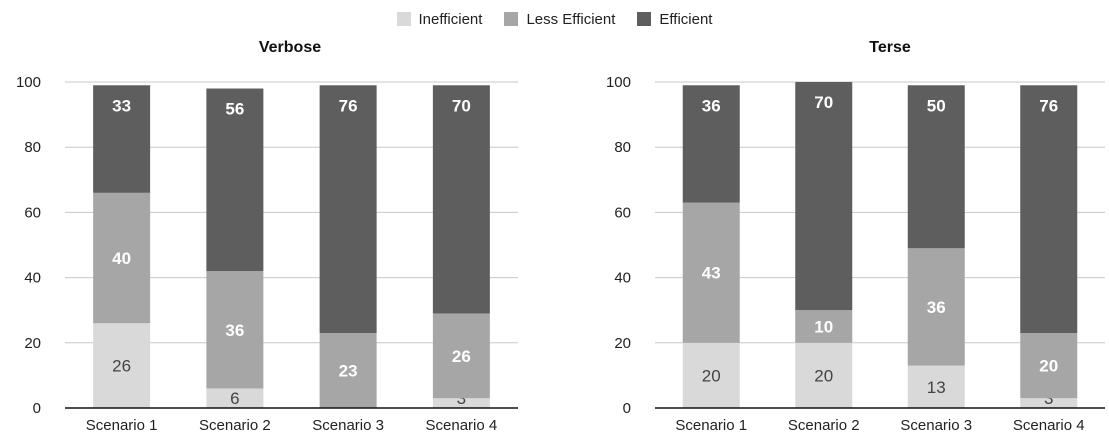  I want to click on terse-data-label-less-efficient-scenario-3: 36, so click(936, 307).